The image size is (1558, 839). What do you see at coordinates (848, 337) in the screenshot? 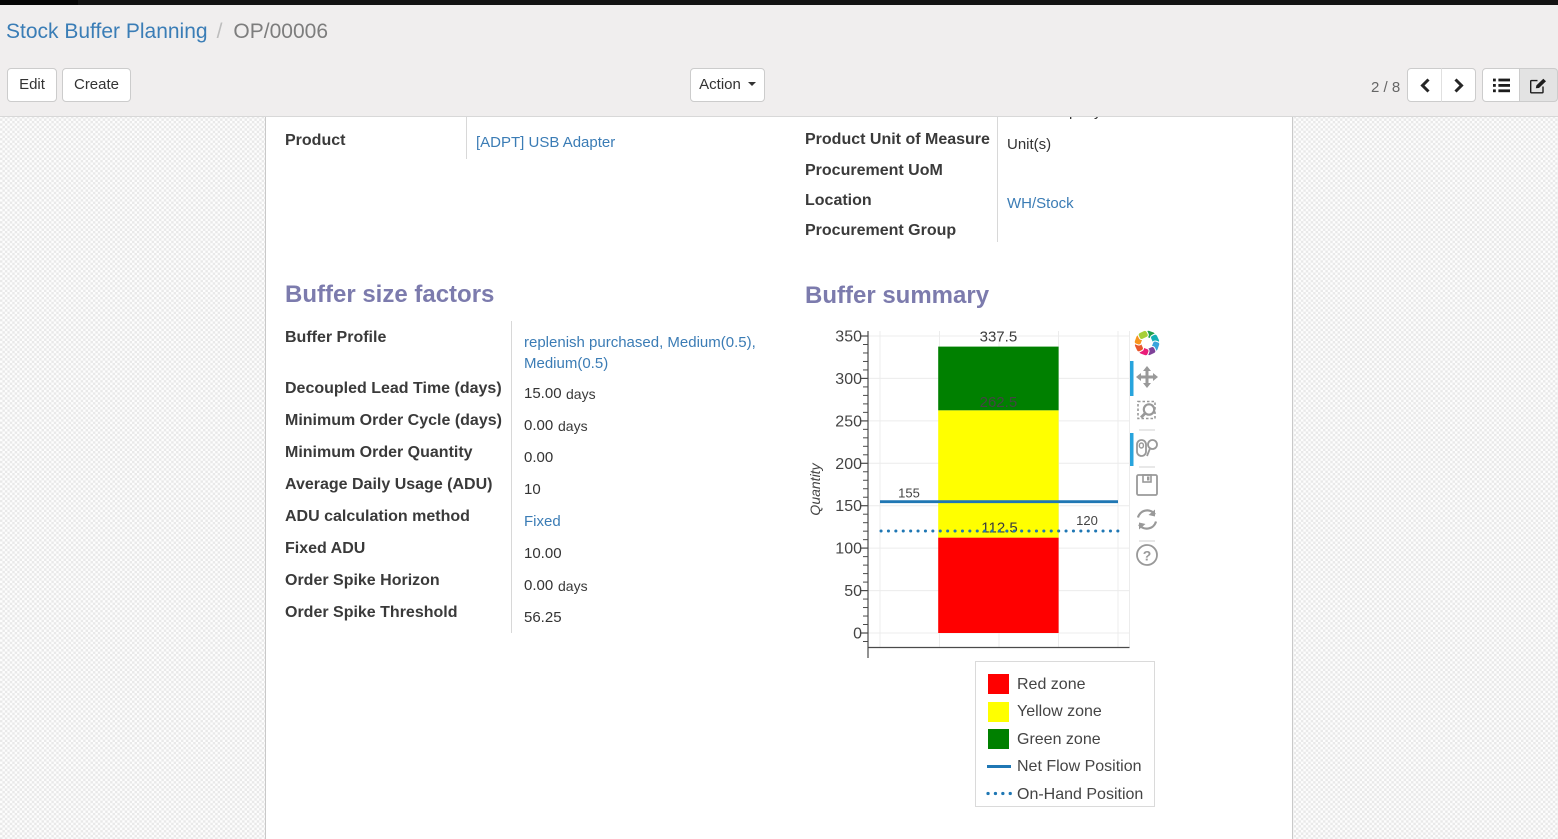
I see `svg-text: 350` at bounding box center [848, 337].